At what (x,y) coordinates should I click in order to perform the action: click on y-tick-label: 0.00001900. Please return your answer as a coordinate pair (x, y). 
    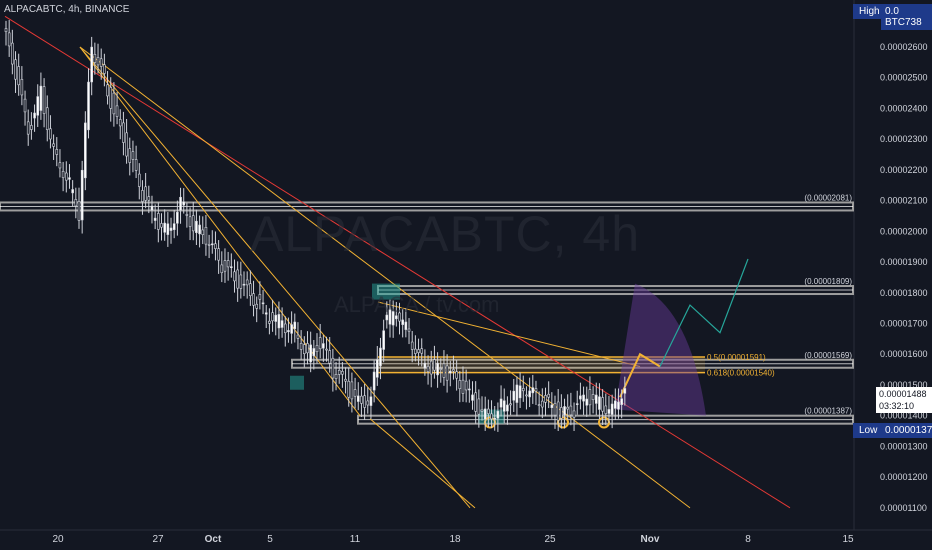
    Looking at the image, I should click on (904, 262).